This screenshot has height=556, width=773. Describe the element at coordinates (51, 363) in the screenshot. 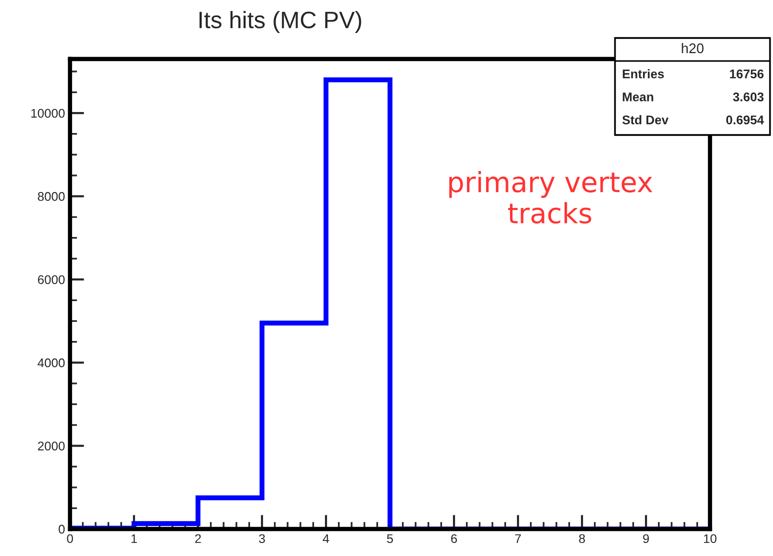

I see `y-tick-label: 4000` at that location.